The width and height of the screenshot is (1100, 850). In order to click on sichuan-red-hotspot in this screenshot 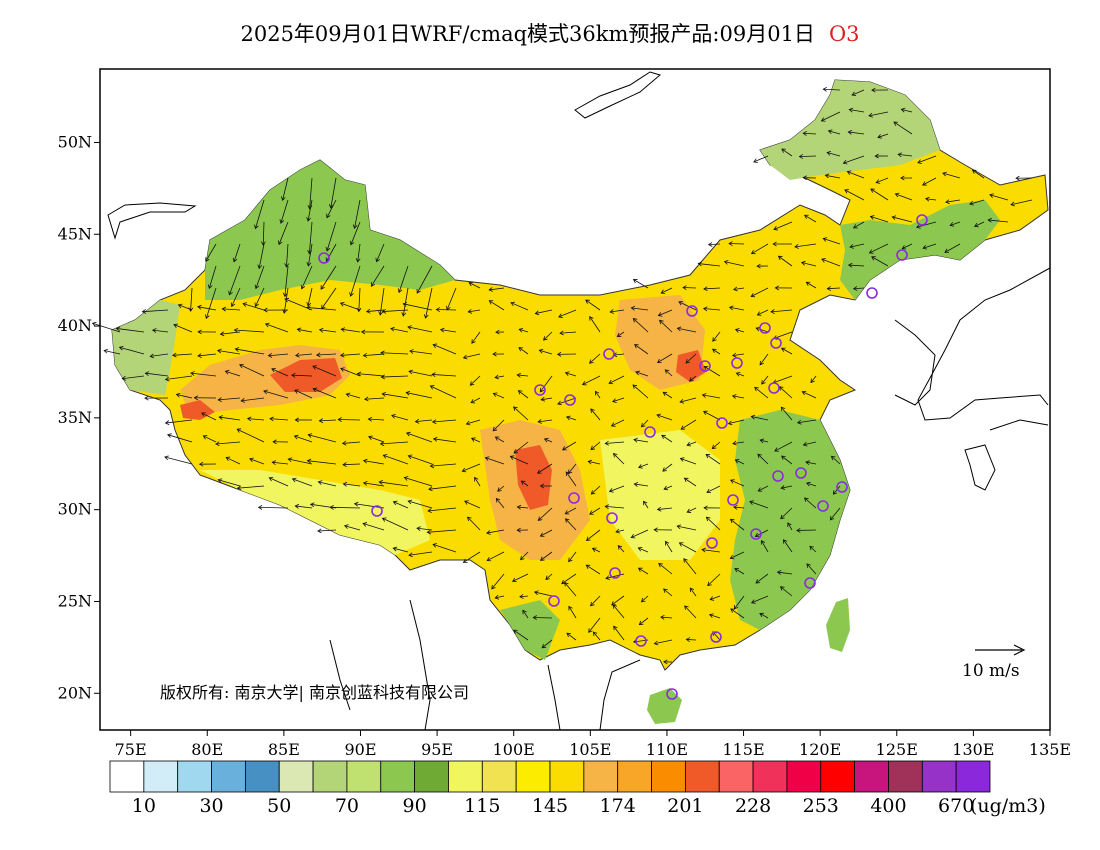, I will do `click(533, 477)`.